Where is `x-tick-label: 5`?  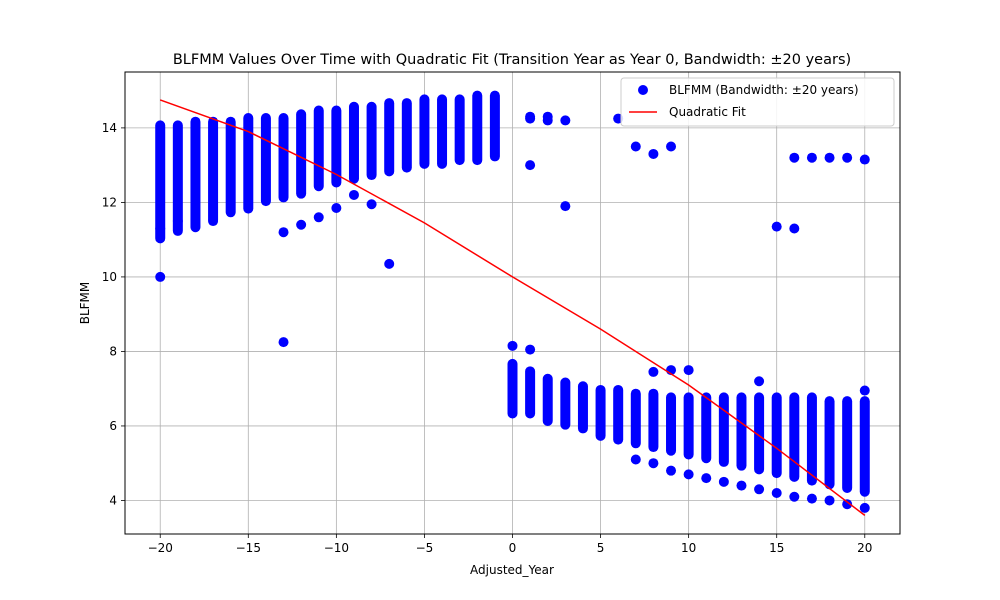
x-tick-label: 5 is located at coordinates (601, 548).